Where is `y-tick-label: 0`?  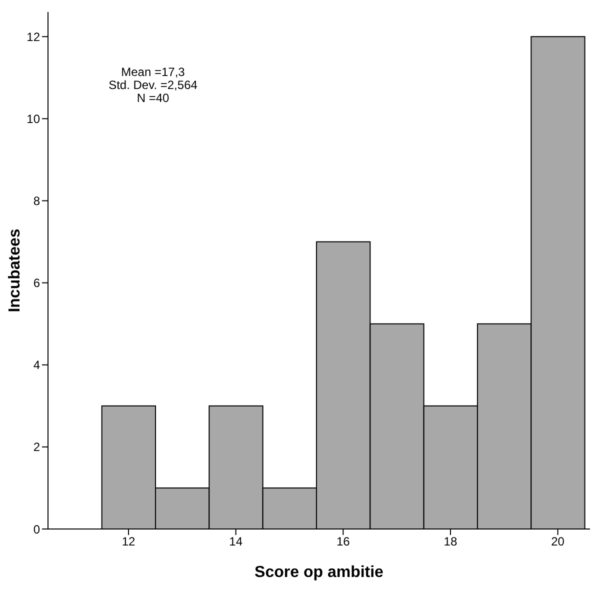 y-tick-label: 0 is located at coordinates (36, 529).